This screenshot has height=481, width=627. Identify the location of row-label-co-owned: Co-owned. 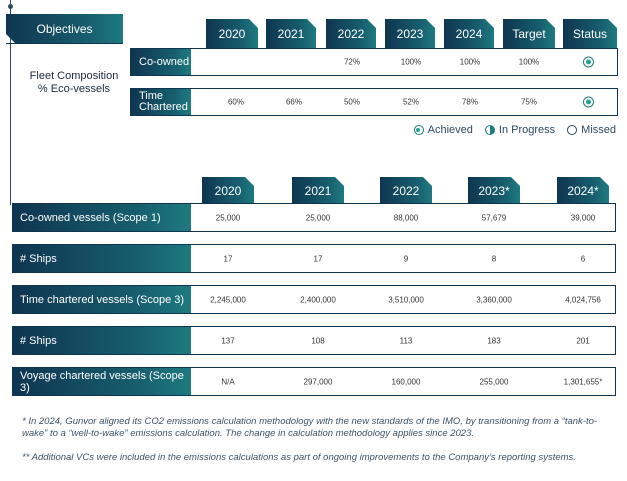
(161, 62).